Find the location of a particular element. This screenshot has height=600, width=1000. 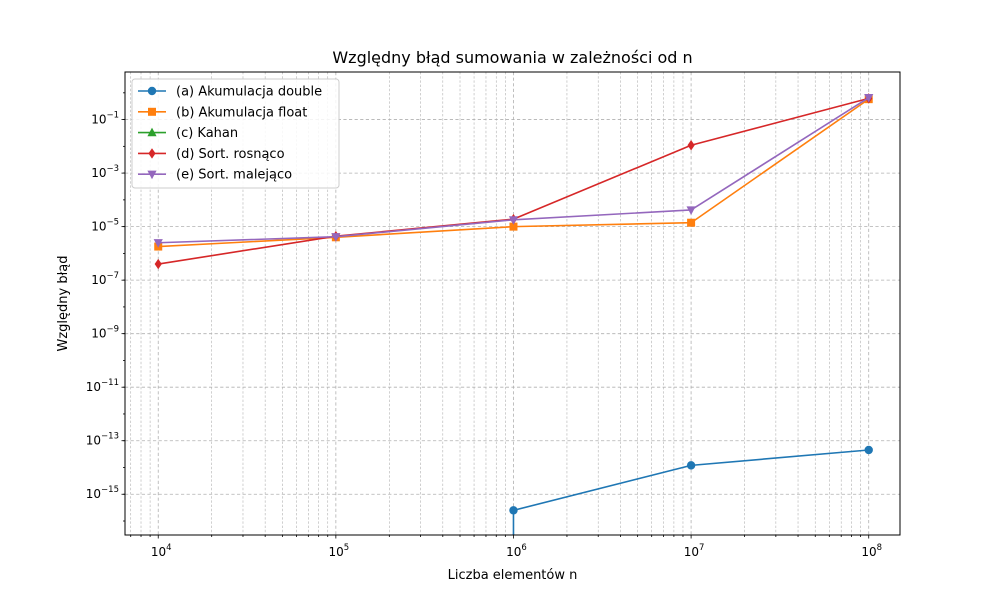

legend-item: (b) Akumulacja float is located at coordinates (222, 112).